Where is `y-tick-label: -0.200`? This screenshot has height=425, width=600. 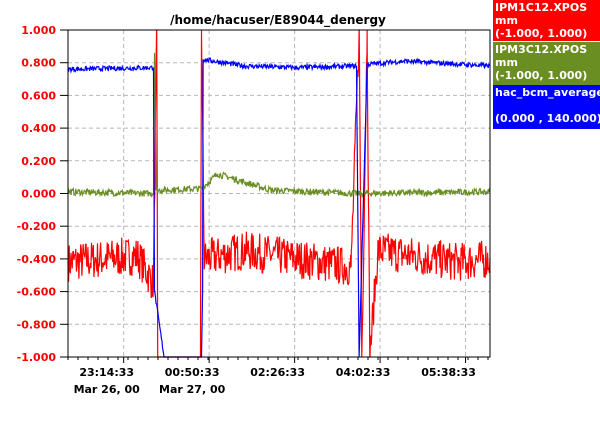 y-tick-label: -0.200 is located at coordinates (37, 226).